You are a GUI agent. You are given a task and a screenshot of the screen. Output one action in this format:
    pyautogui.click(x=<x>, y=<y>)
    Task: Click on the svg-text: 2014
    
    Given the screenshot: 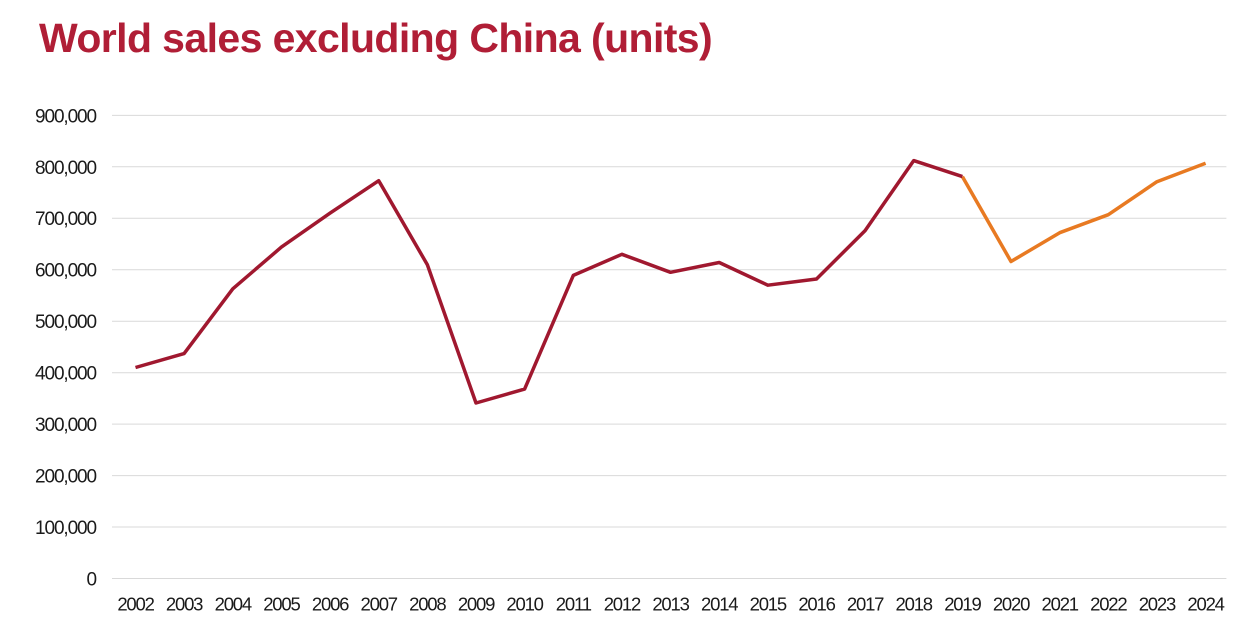 What is the action you would take?
    pyautogui.click(x=719, y=604)
    